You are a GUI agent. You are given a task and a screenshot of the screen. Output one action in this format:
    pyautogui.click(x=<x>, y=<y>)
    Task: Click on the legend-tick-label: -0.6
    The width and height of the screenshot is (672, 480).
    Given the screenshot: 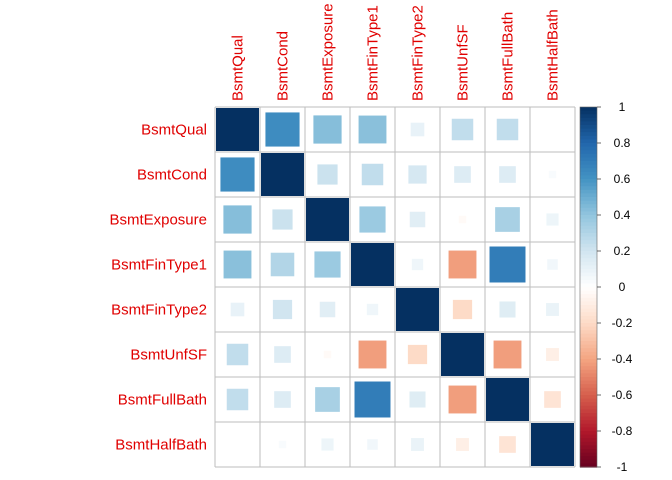 What is the action you would take?
    pyautogui.click(x=622, y=395)
    